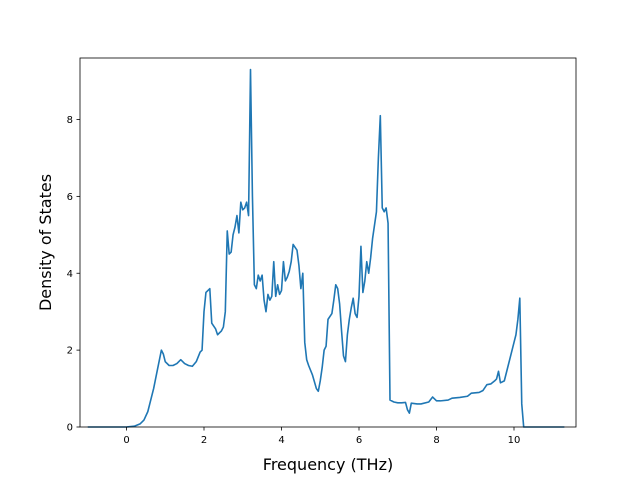  Describe the element at coordinates (281, 440) in the screenshot. I see `x-tick-label: 4` at that location.